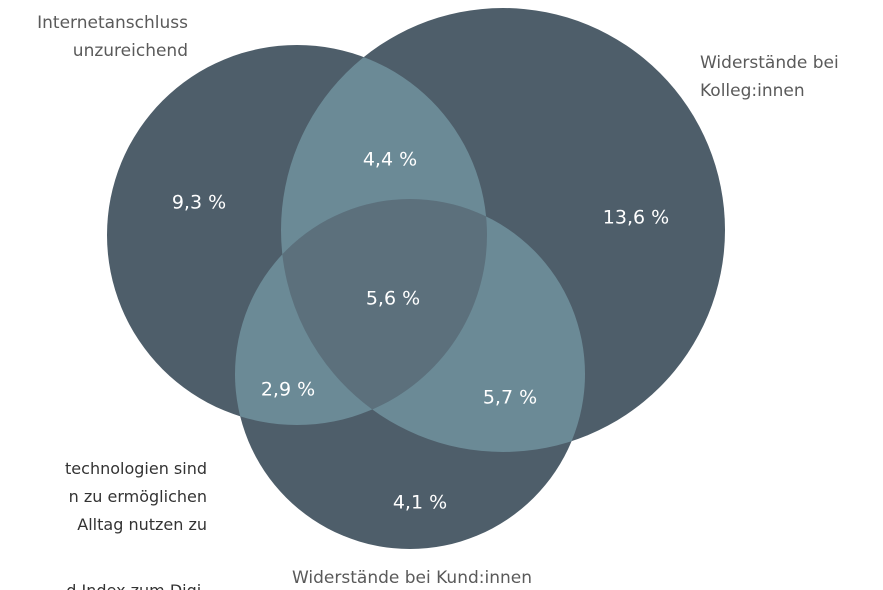  Describe the element at coordinates (138, 496) in the screenshot. I see `body-text: n zu ermöglichen` at that location.